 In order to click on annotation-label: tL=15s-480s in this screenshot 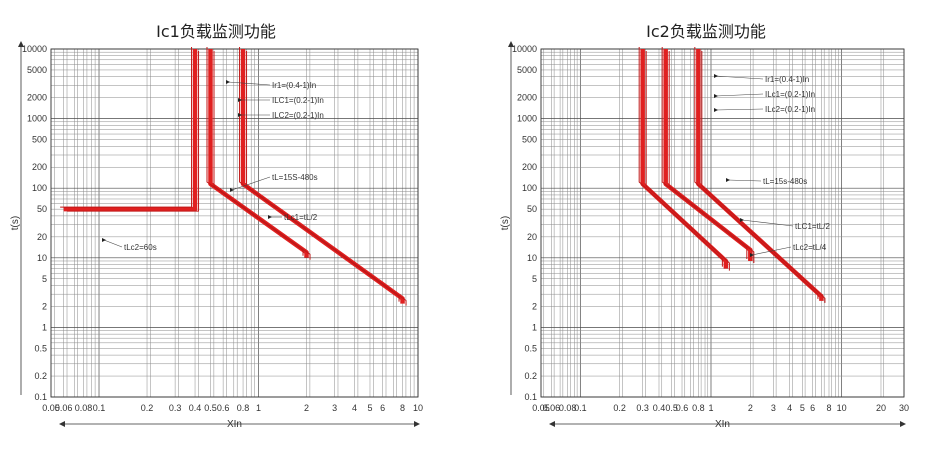, I will do `click(785, 181)`.